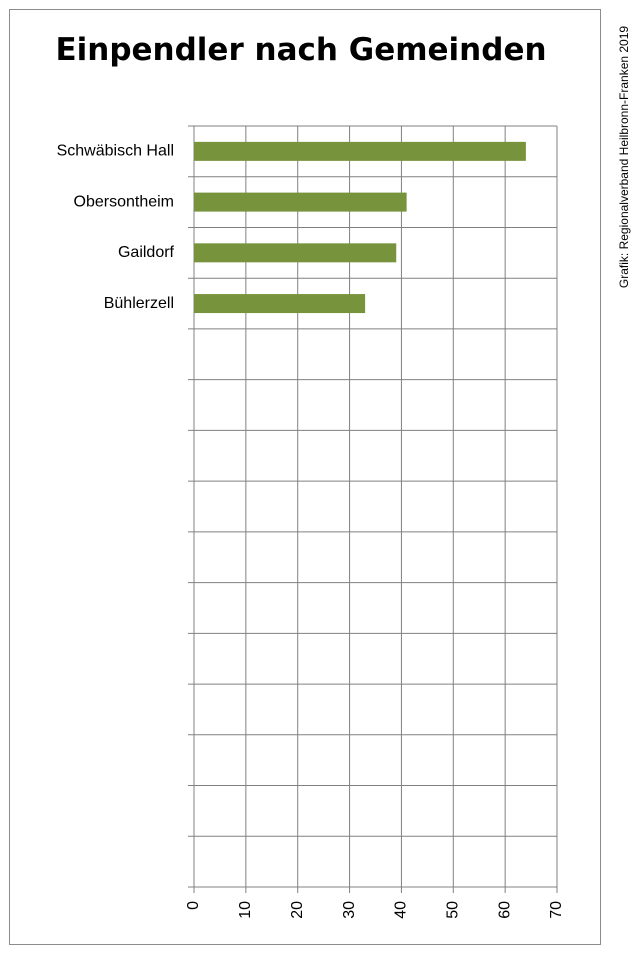 Image resolution: width=636 pixels, height=956 pixels. Describe the element at coordinates (453, 910) in the screenshot. I see `tick-label: 50` at that location.